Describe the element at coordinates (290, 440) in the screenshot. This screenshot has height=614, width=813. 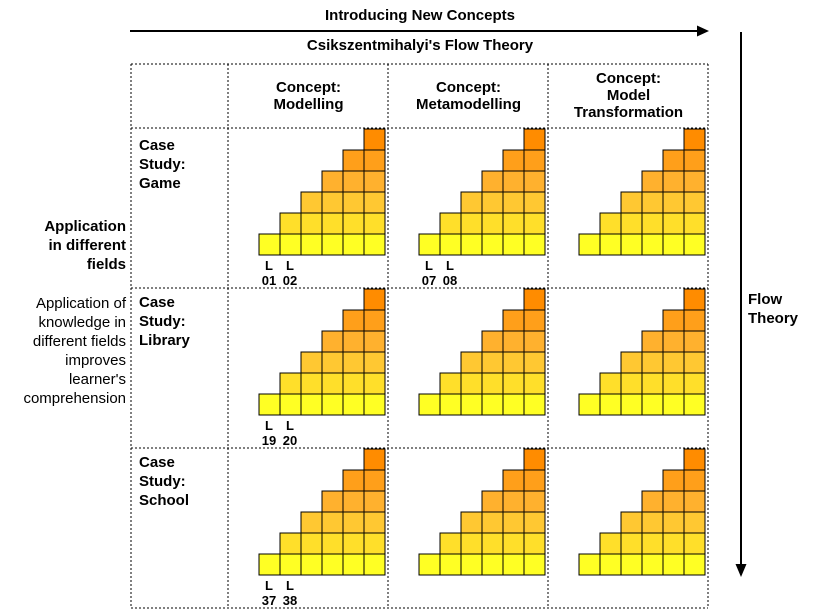
I see `lesson-number: 20` at that location.